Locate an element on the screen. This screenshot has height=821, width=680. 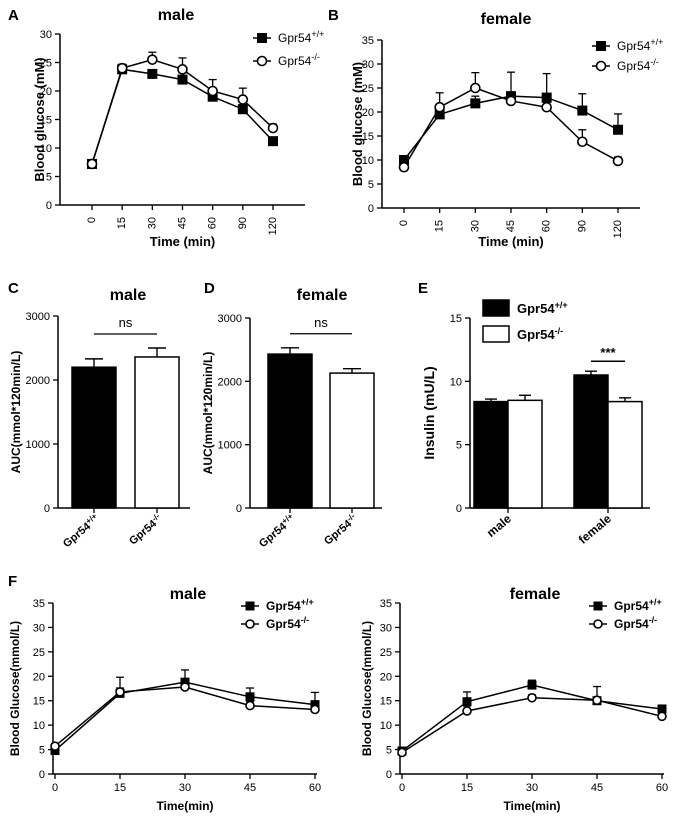
panel-label-c: C is located at coordinates (13, 288).